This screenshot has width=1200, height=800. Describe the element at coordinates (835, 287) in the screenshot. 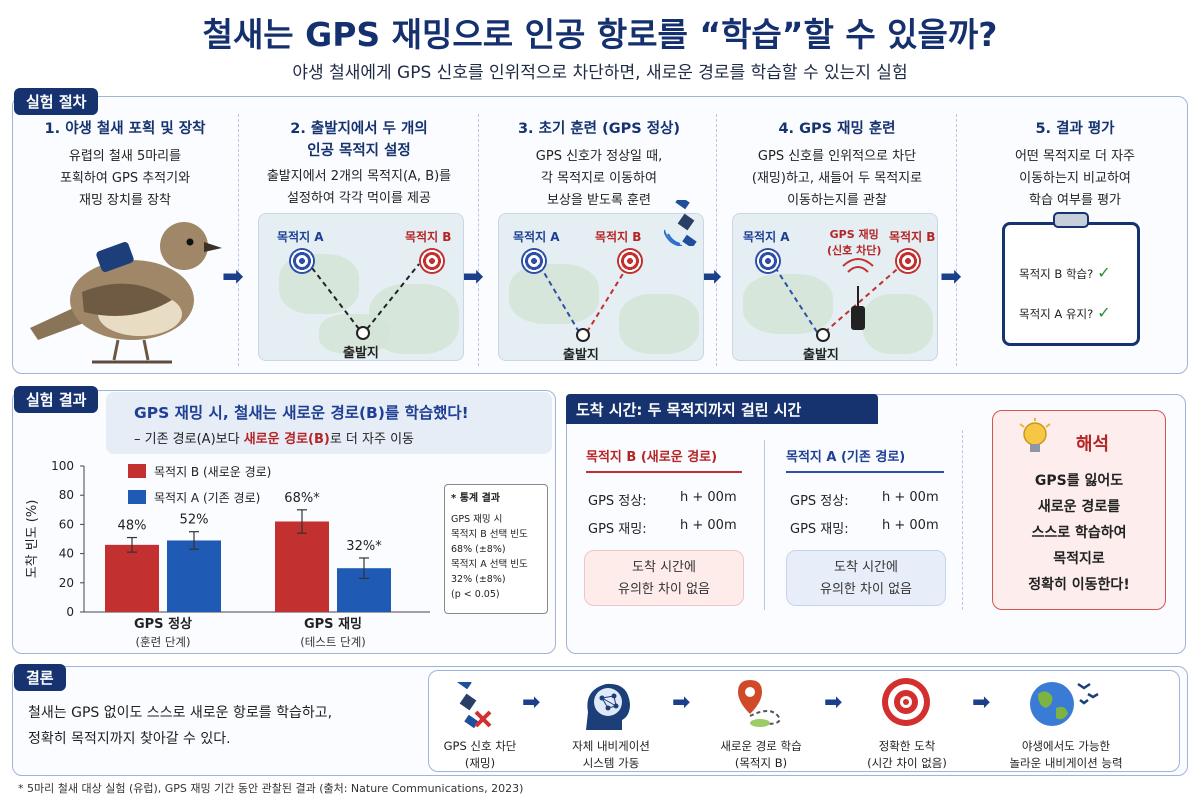

I see `map-step-4: 목적지 A 목적지 B GPS 재밍 (신호 차단) 출발지` at that location.